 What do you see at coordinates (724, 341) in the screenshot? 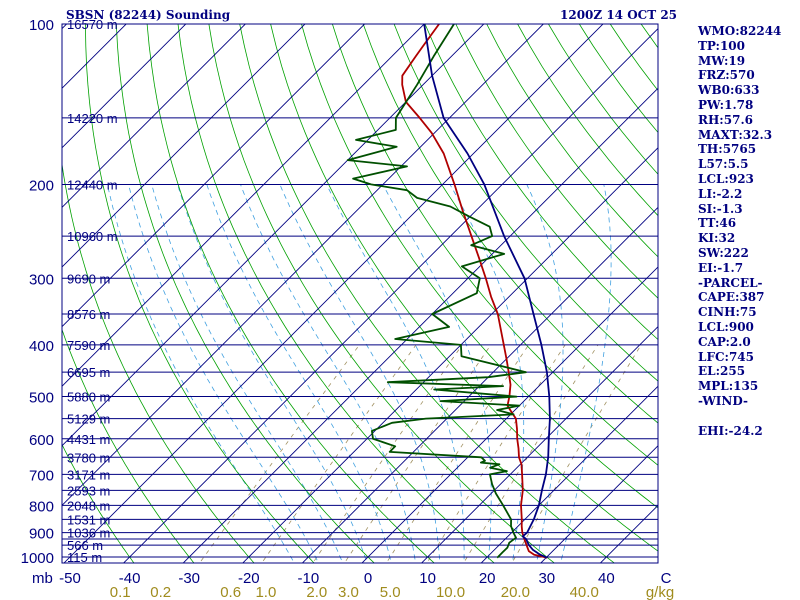
I see `index-line: CAP:2.0` at bounding box center [724, 341].